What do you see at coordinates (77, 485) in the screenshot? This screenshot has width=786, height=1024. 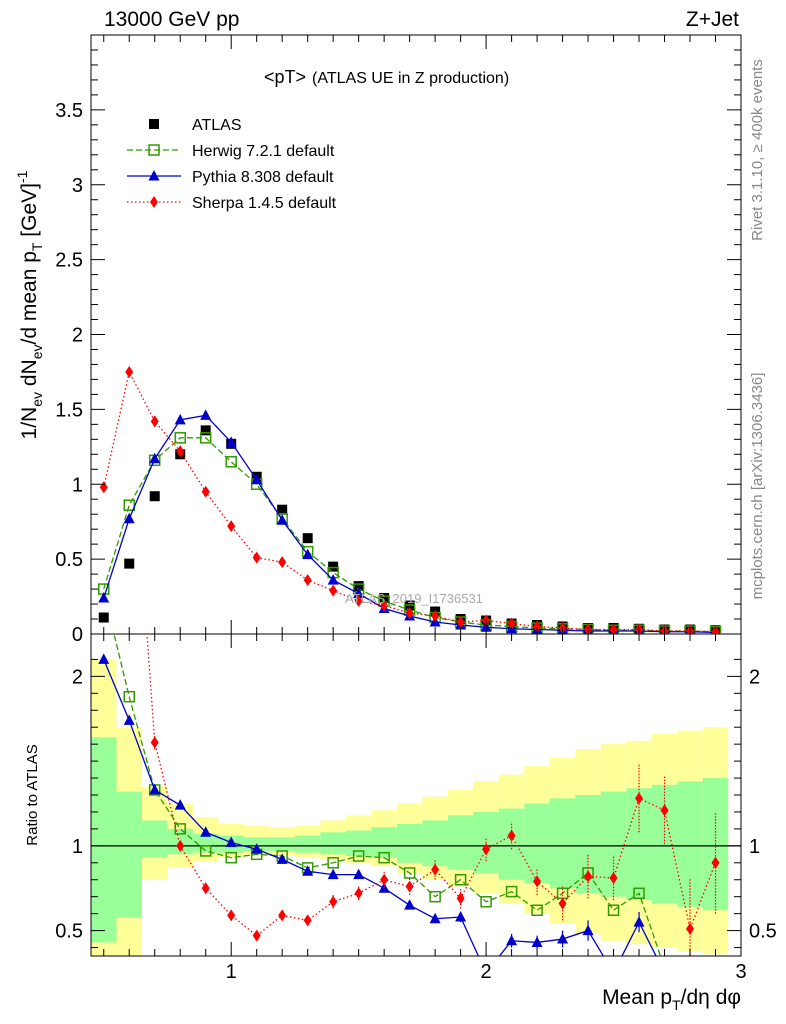 I see `y-tick-label: 1` at bounding box center [77, 485].